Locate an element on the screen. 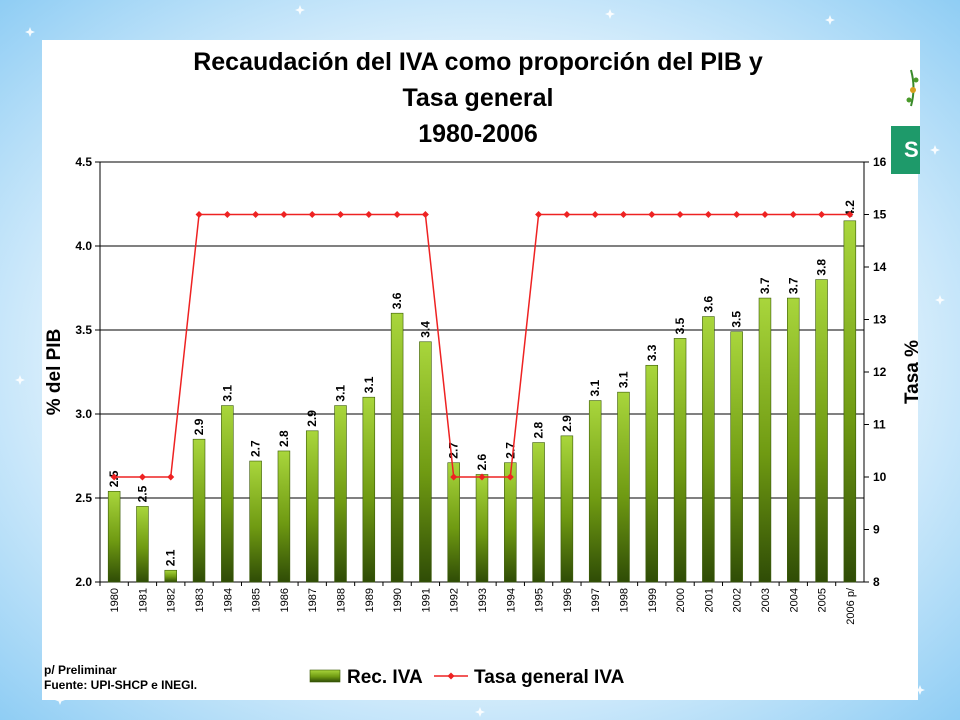  y2-axis-title: Tasa % is located at coordinates (910, 372).